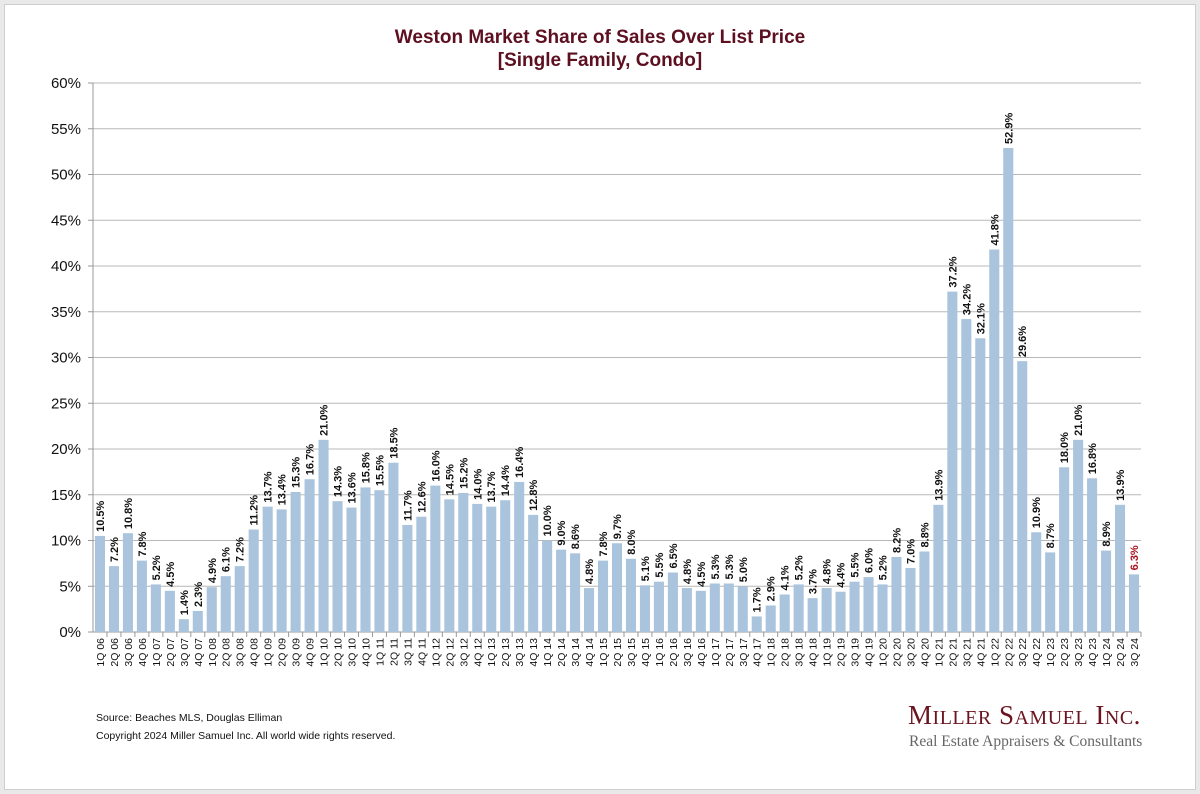 Image resolution: width=1200 pixels, height=794 pixels. What do you see at coordinates (1009, 128) in the screenshot?
I see `data-label: 52.9%` at bounding box center [1009, 128].